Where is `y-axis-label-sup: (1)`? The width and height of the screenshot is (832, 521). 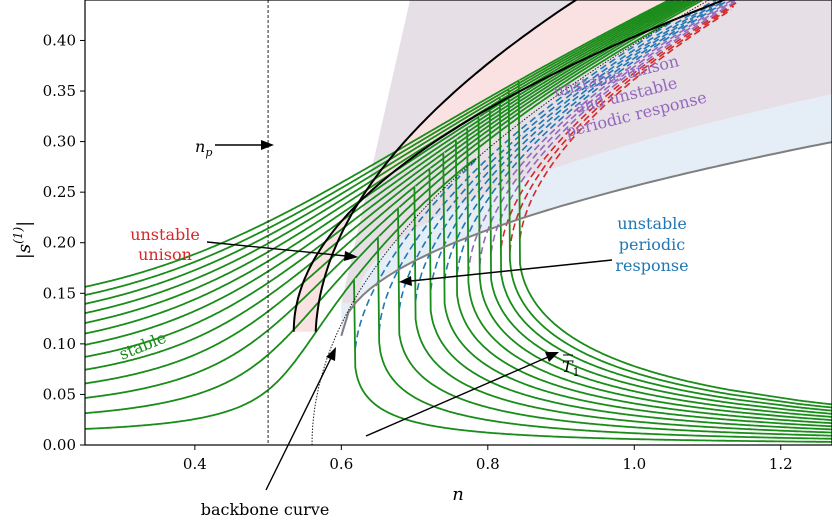 y-axis-label-sup: (1) is located at coordinates (18, 235).